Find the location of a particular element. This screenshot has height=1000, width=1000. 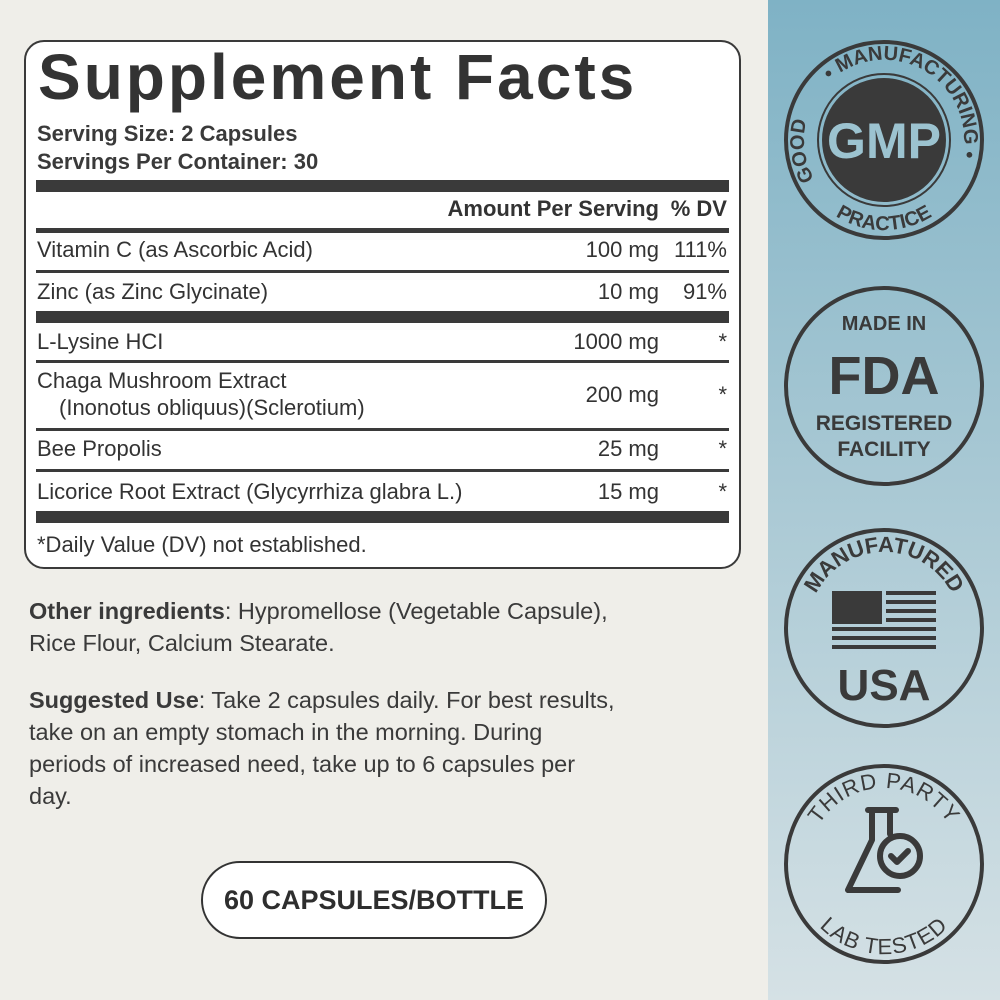

other-ingredients-label: Other ingredients is located at coordinates (127, 611).